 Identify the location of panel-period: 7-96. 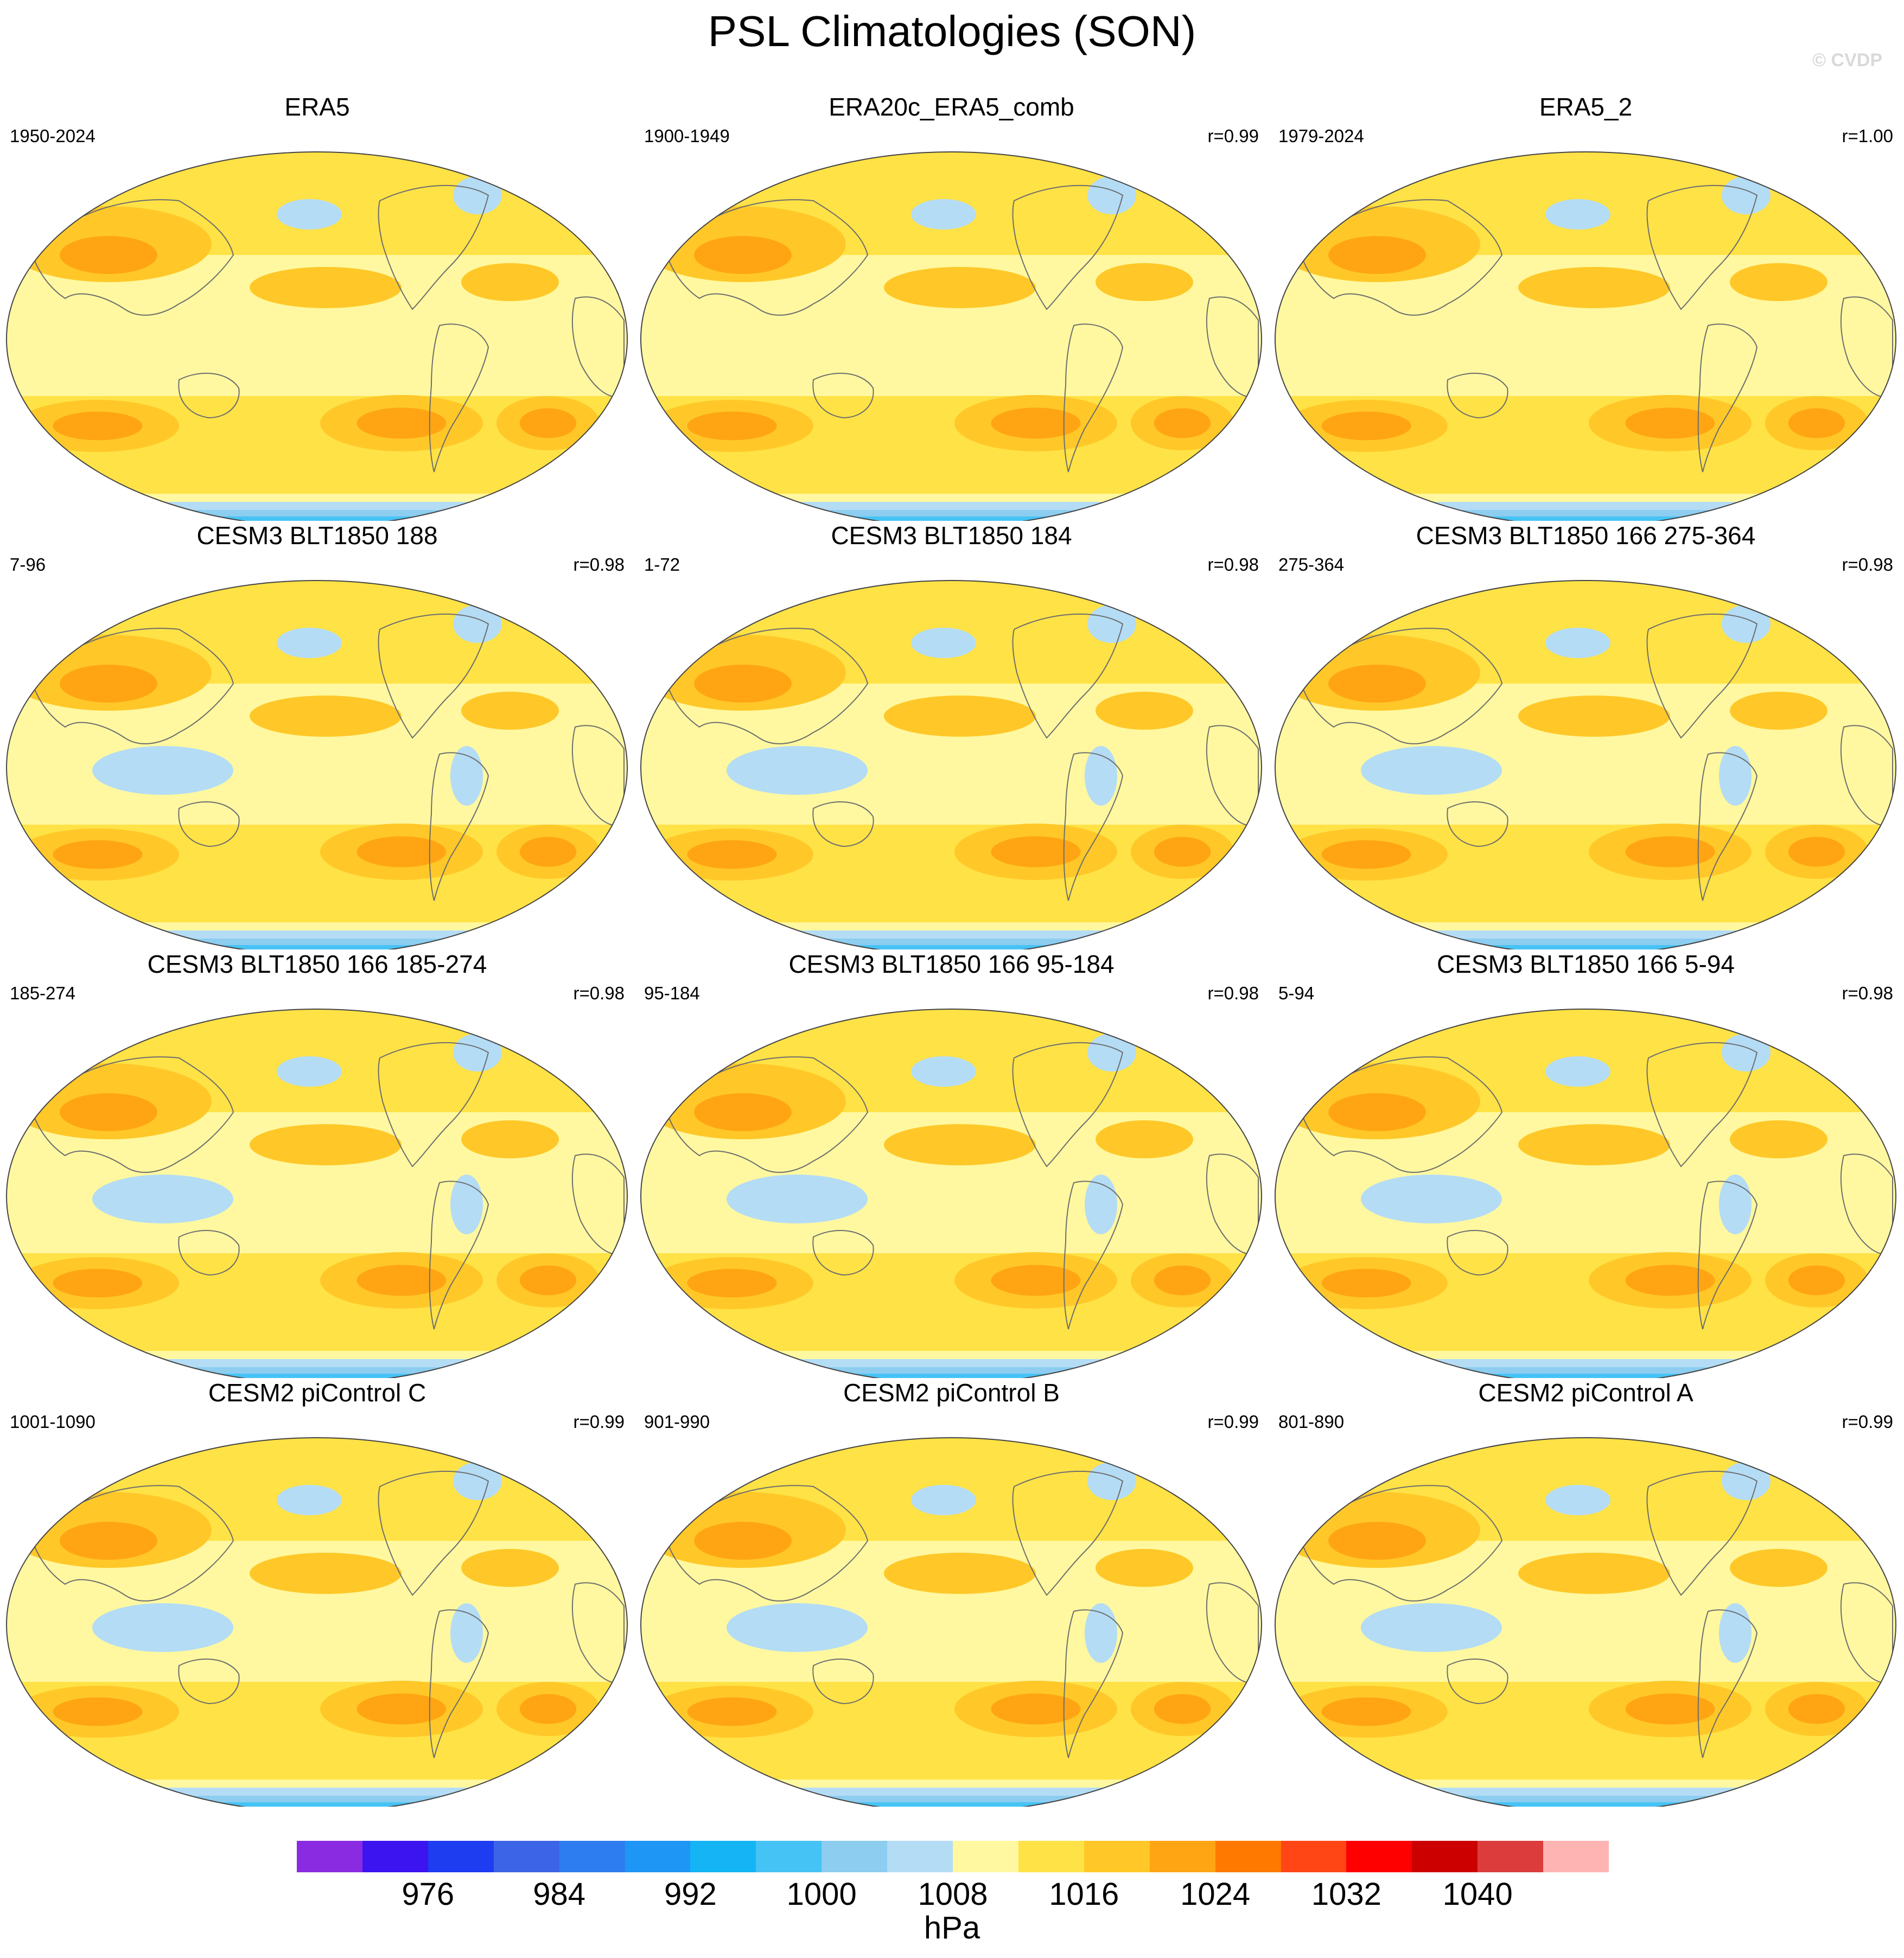
(28, 564).